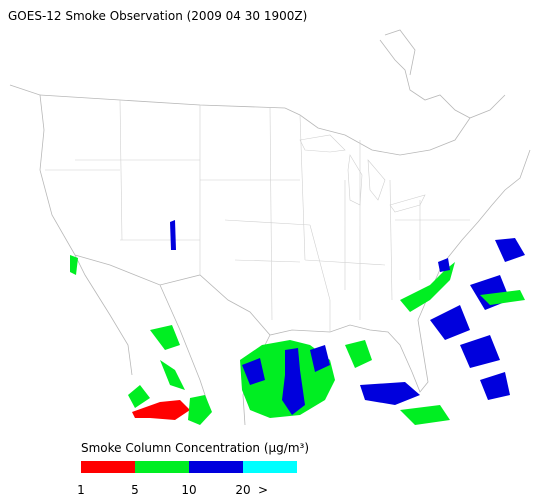  I want to click on great-lakes, so click(362, 173).